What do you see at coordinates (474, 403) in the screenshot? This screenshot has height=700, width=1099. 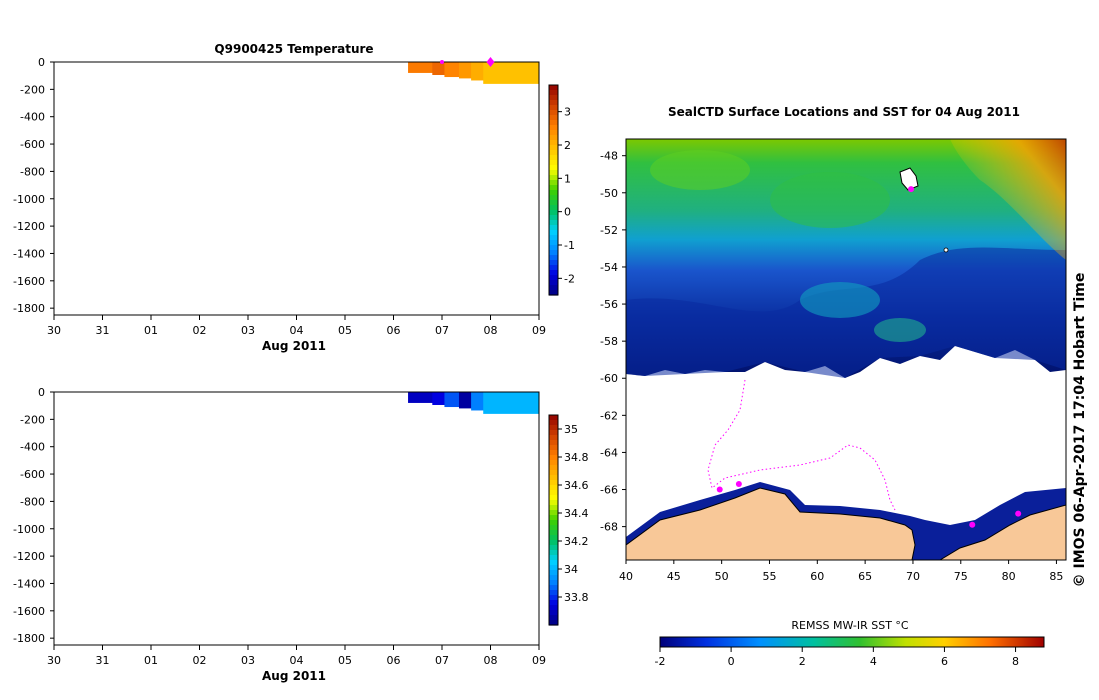 I see `salinity-profile-cells` at bounding box center [474, 403].